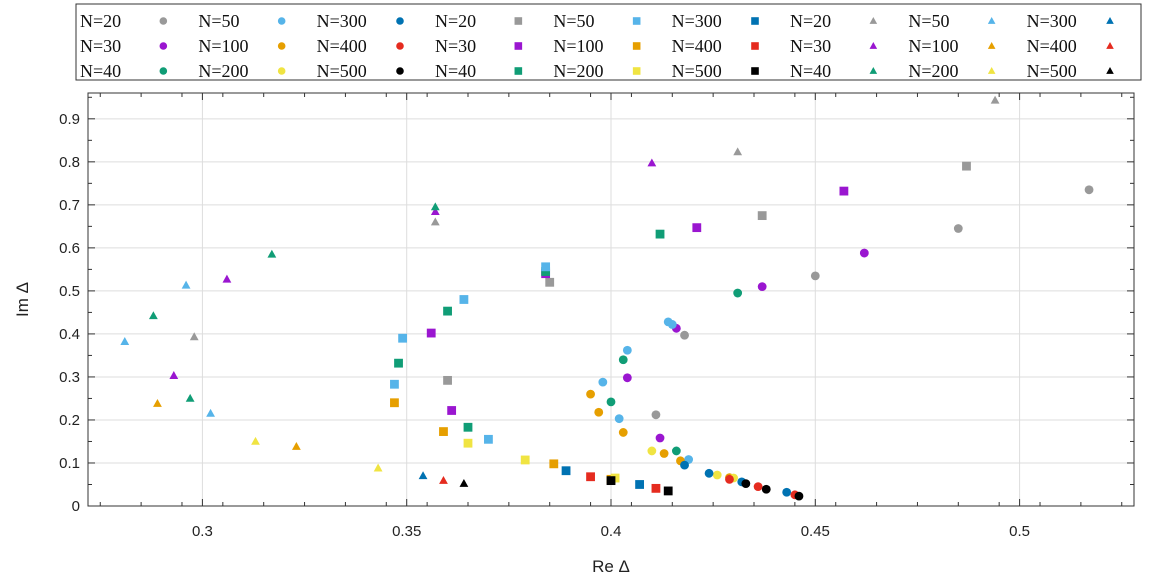 The height and width of the screenshot is (582, 1163). What do you see at coordinates (100, 46) in the screenshot?
I see `legend-label: N=30` at bounding box center [100, 46].